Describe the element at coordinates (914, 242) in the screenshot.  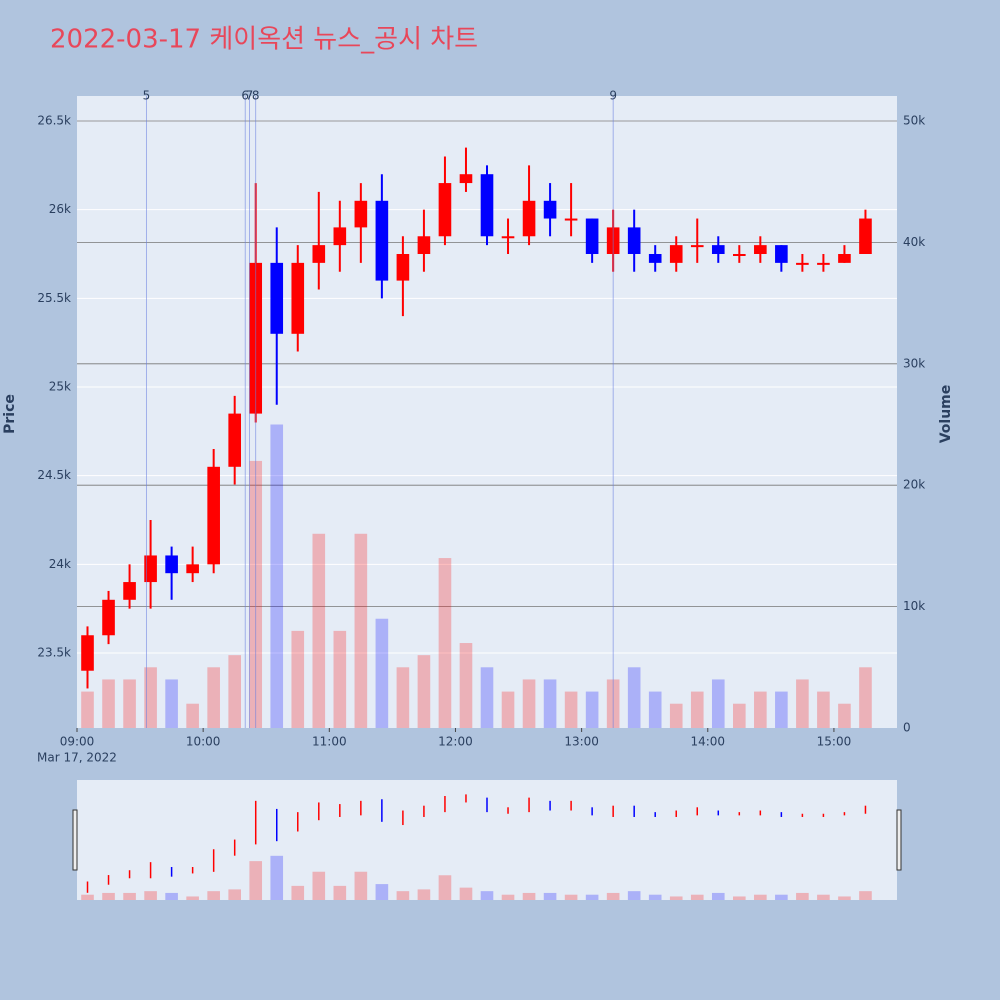
I see `y2-tick-label: 40k` at that location.